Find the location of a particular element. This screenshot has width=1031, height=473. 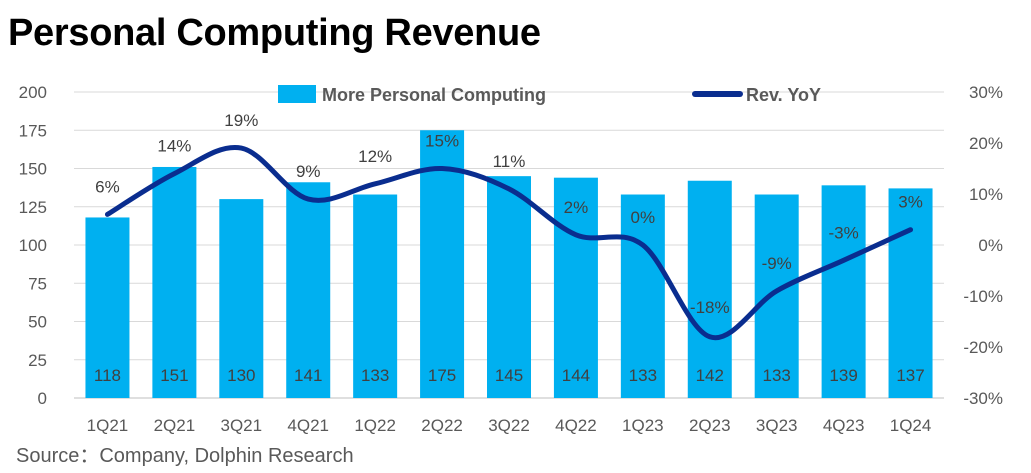

x-axis-tick: 1Q21 is located at coordinates (108, 425).